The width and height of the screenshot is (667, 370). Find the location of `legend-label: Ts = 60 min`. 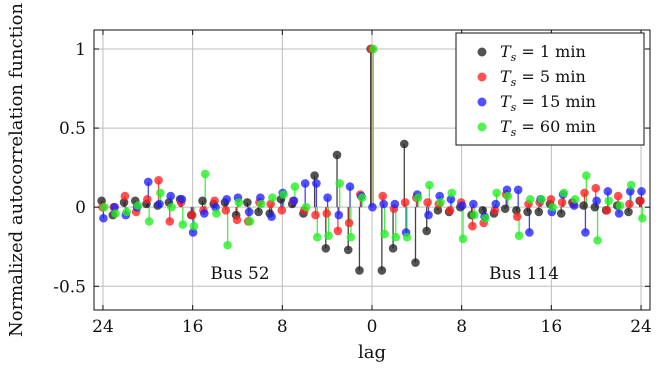

legend-label: Ts = 60 min is located at coordinates (548, 128).